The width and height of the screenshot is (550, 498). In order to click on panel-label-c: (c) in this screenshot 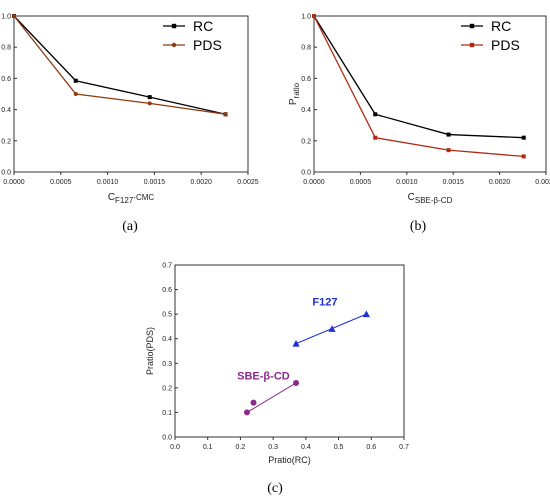, I will do `click(275, 488)`.